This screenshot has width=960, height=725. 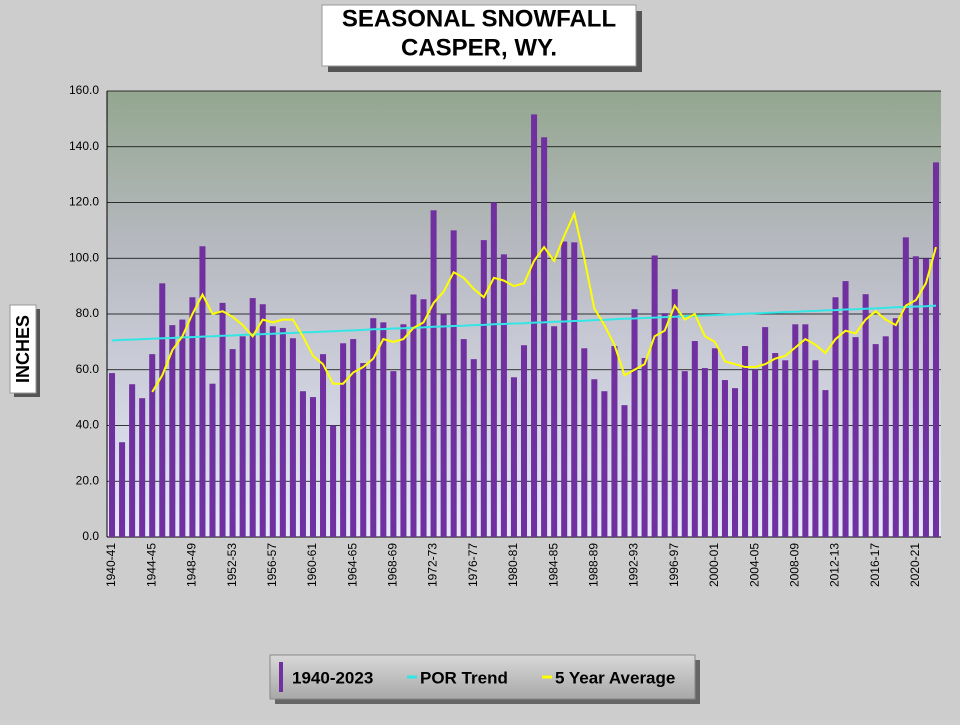 What do you see at coordinates (84, 90) in the screenshot?
I see `y-tick-label: 160.0` at bounding box center [84, 90].